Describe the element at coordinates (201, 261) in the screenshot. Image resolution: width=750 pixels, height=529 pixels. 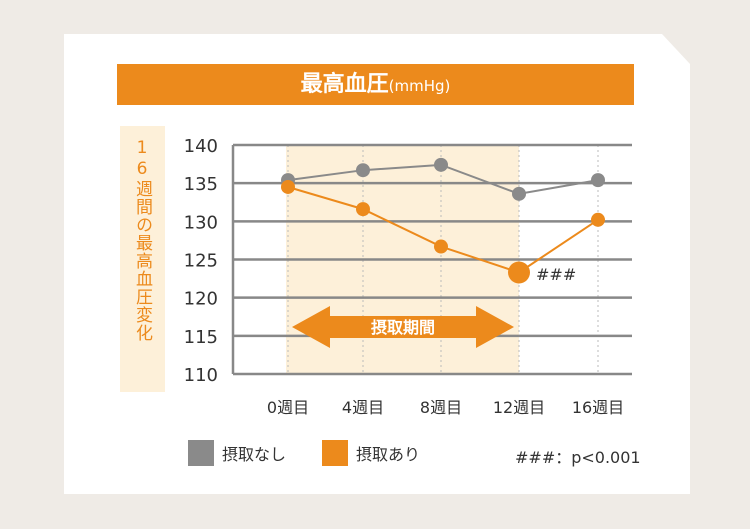
I see `y-tick-label: 125` at that location.